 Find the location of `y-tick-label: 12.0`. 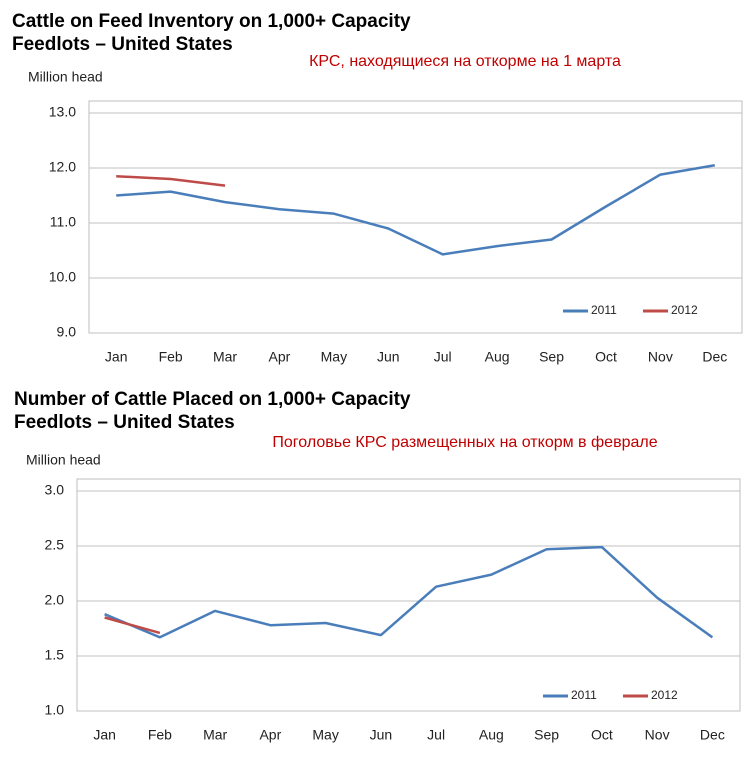

y-tick-label: 12.0 is located at coordinates (62, 167).